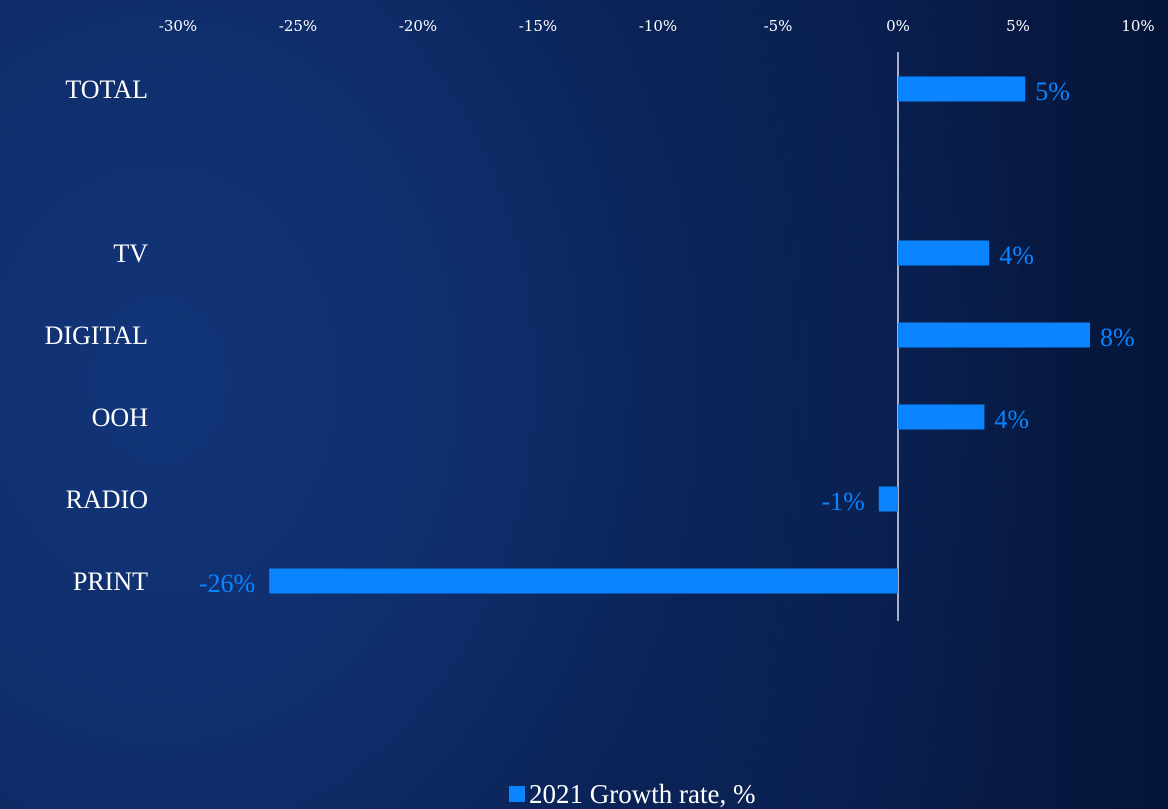 The height and width of the screenshot is (809, 1168). Describe the element at coordinates (107, 499) in the screenshot. I see `category-label: RADIO` at that location.